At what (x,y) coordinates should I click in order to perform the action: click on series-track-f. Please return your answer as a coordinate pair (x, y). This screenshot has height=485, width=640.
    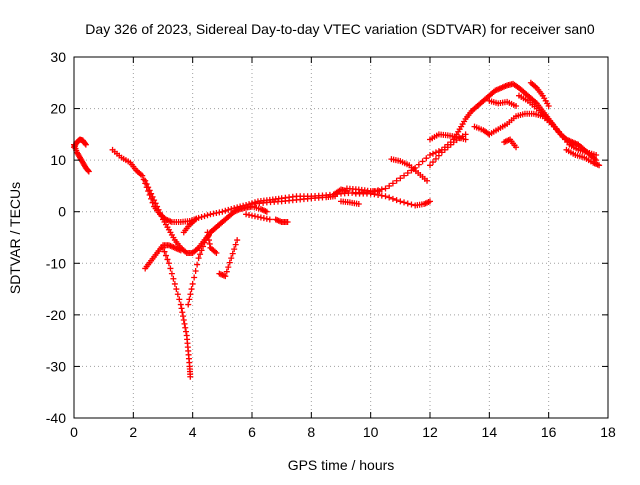
    Looking at the image, I should click on (177, 312).